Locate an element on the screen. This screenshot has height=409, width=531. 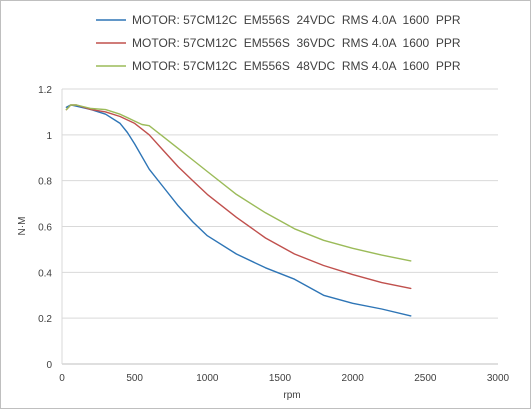
x-tick-label: 2500 is located at coordinates (425, 378).